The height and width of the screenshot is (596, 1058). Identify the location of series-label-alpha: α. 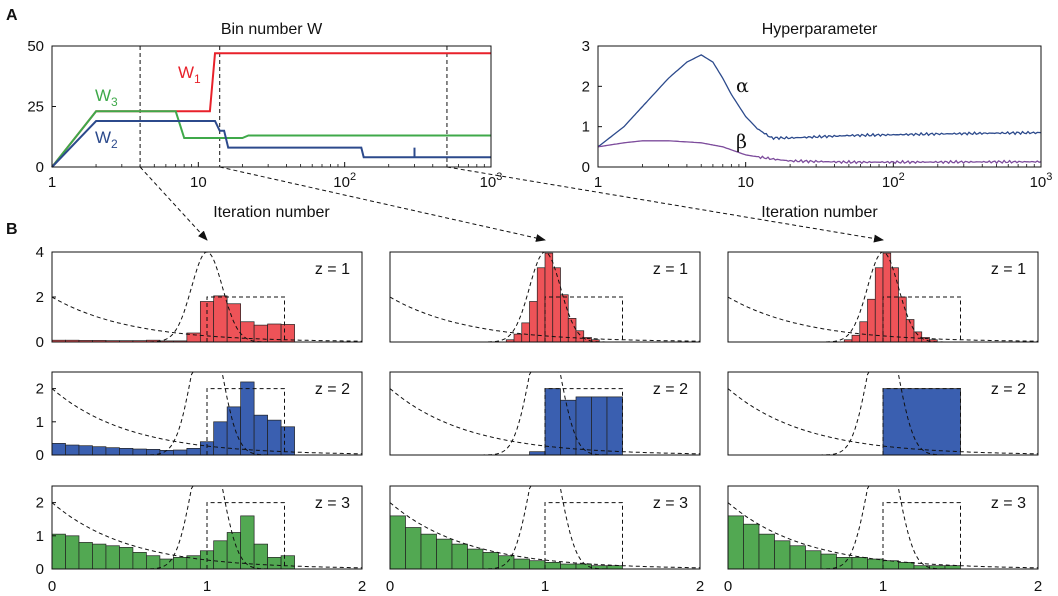
(742, 86).